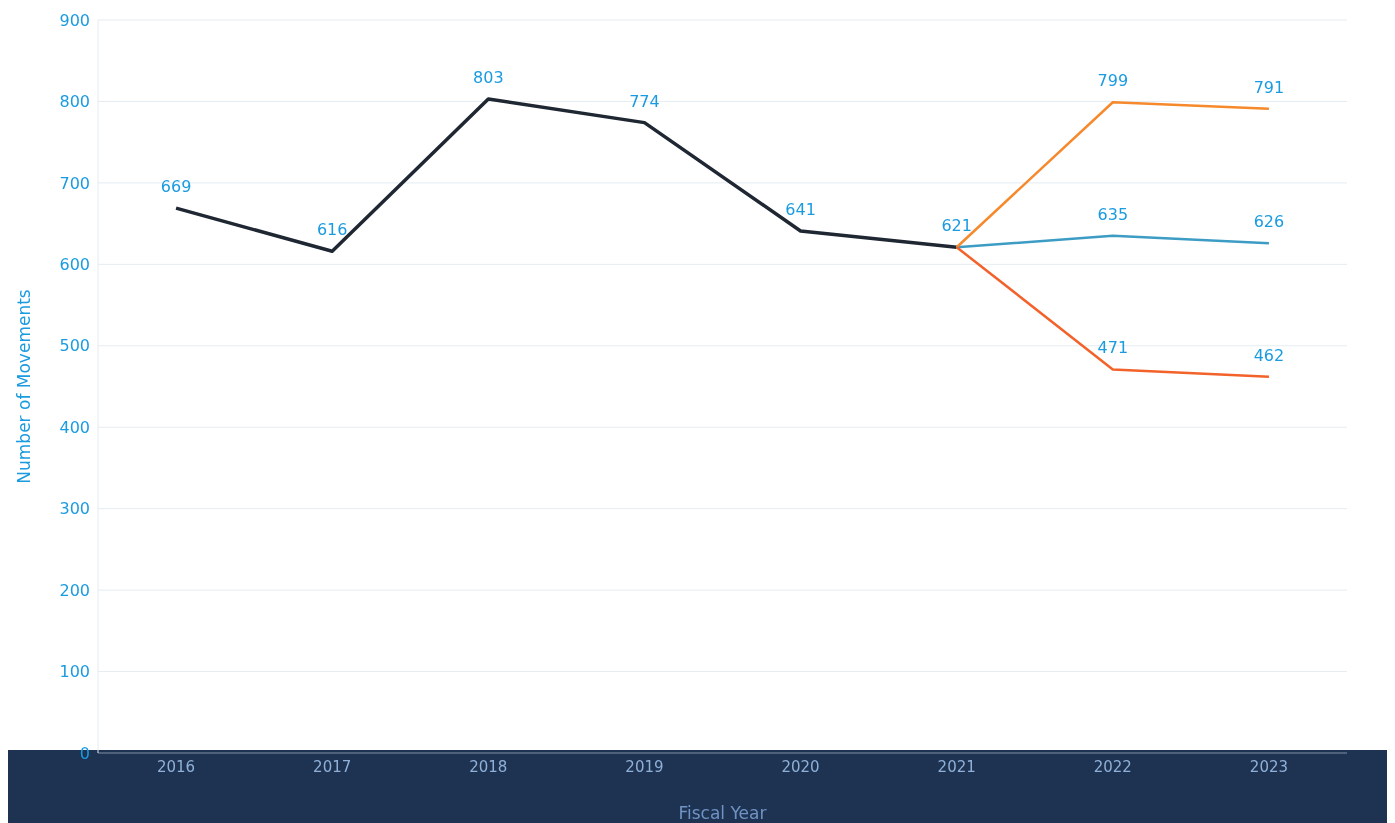  What do you see at coordinates (74, 265) in the screenshot?
I see `y-tick-label: 600` at bounding box center [74, 265].